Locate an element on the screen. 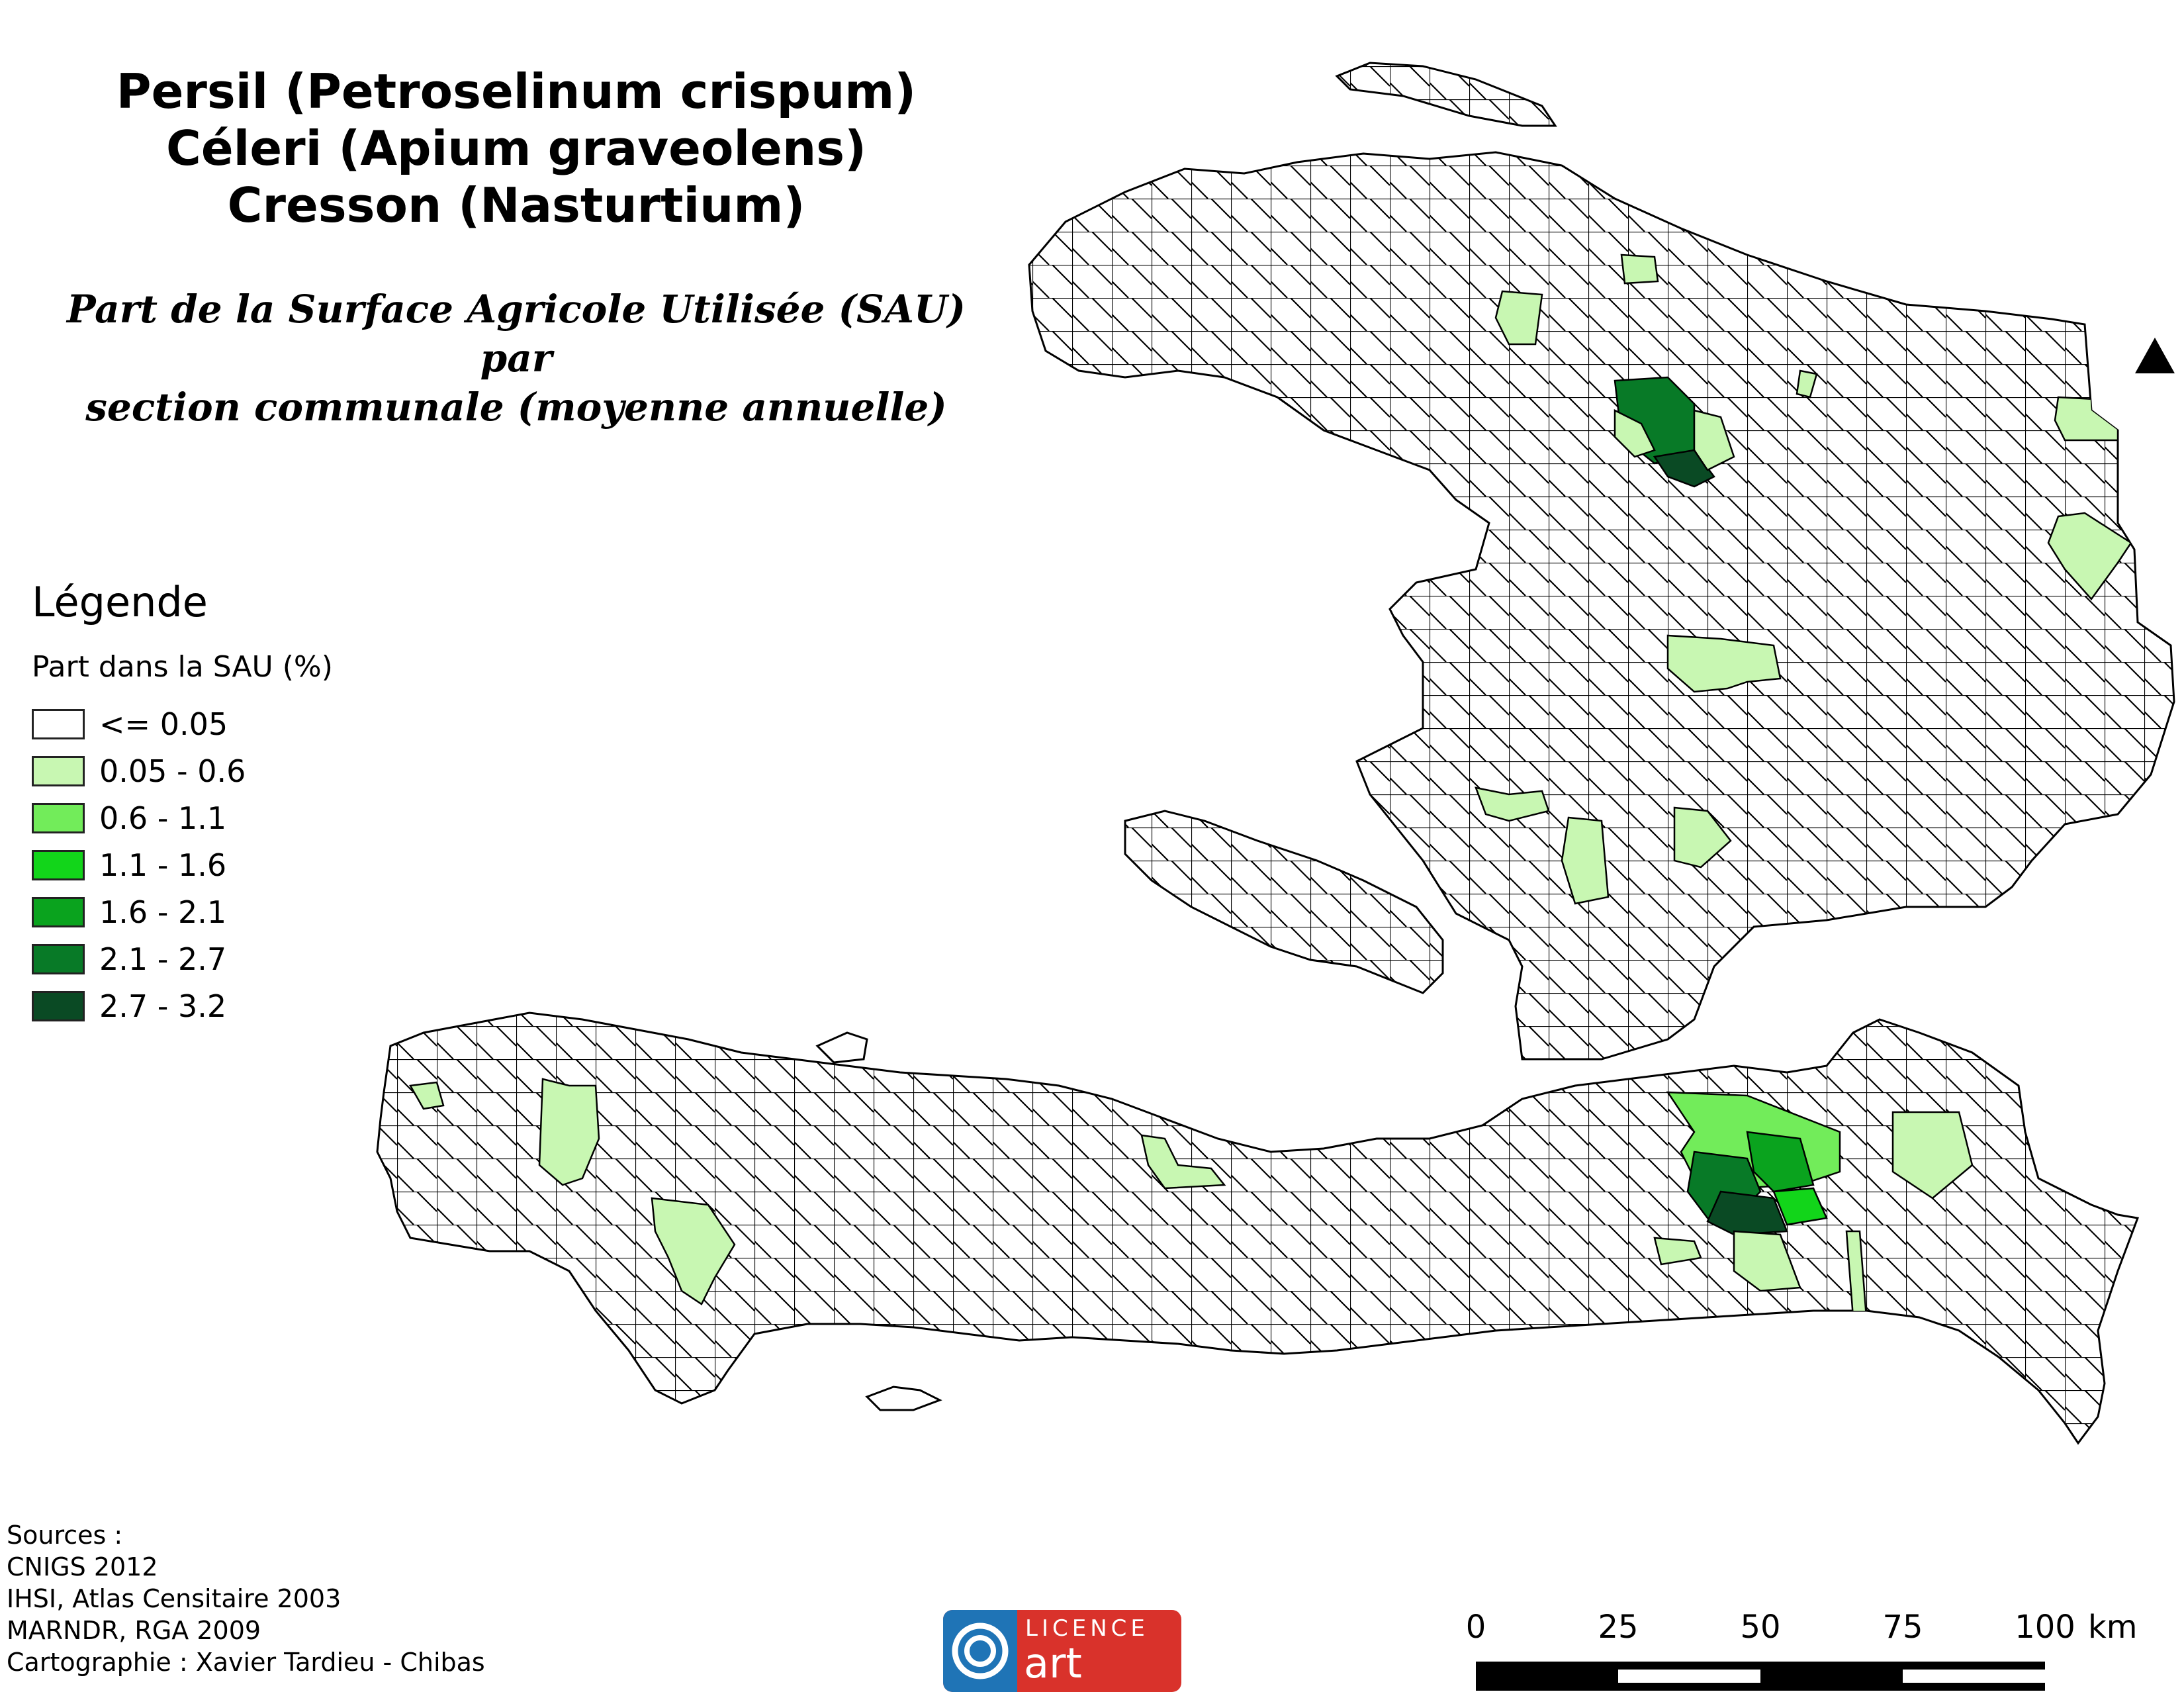 The width and height of the screenshot is (2184, 1696). legend-item: 0.6 - 1.1 is located at coordinates (182, 817).